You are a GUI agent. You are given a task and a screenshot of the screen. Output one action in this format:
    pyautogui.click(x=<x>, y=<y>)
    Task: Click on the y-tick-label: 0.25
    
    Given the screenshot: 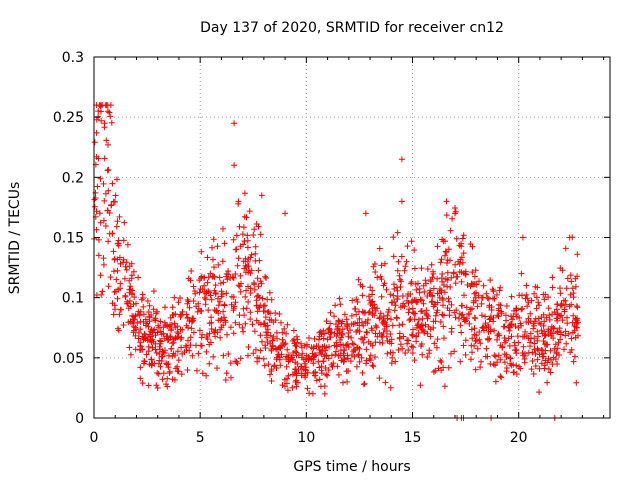 What is the action you would take?
    pyautogui.click(x=68, y=118)
    